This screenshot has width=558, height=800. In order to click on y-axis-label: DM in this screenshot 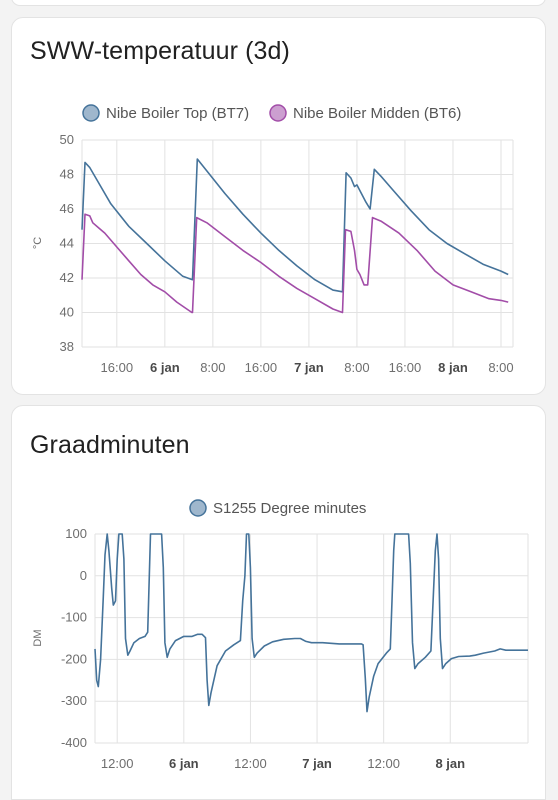, I will do `click(38, 637)`.